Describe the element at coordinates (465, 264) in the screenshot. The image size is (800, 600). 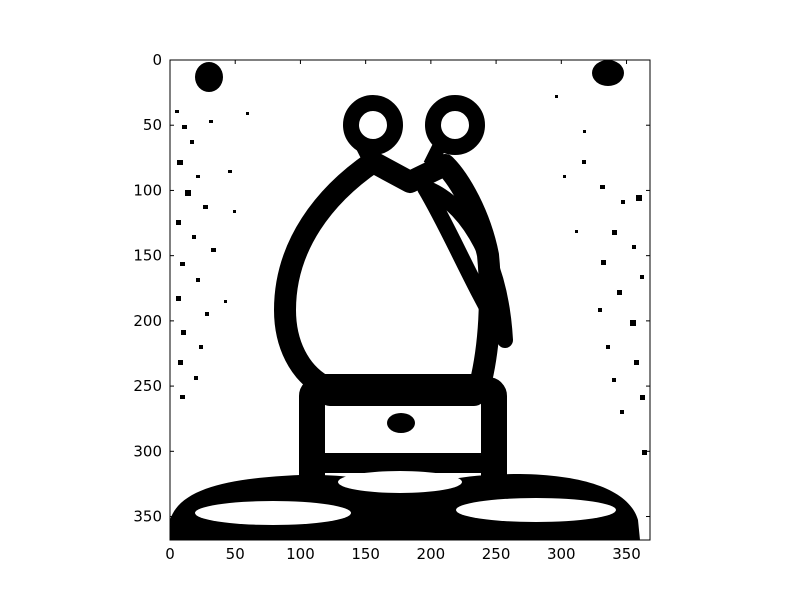
I see `image-mitre-slit` at that location.